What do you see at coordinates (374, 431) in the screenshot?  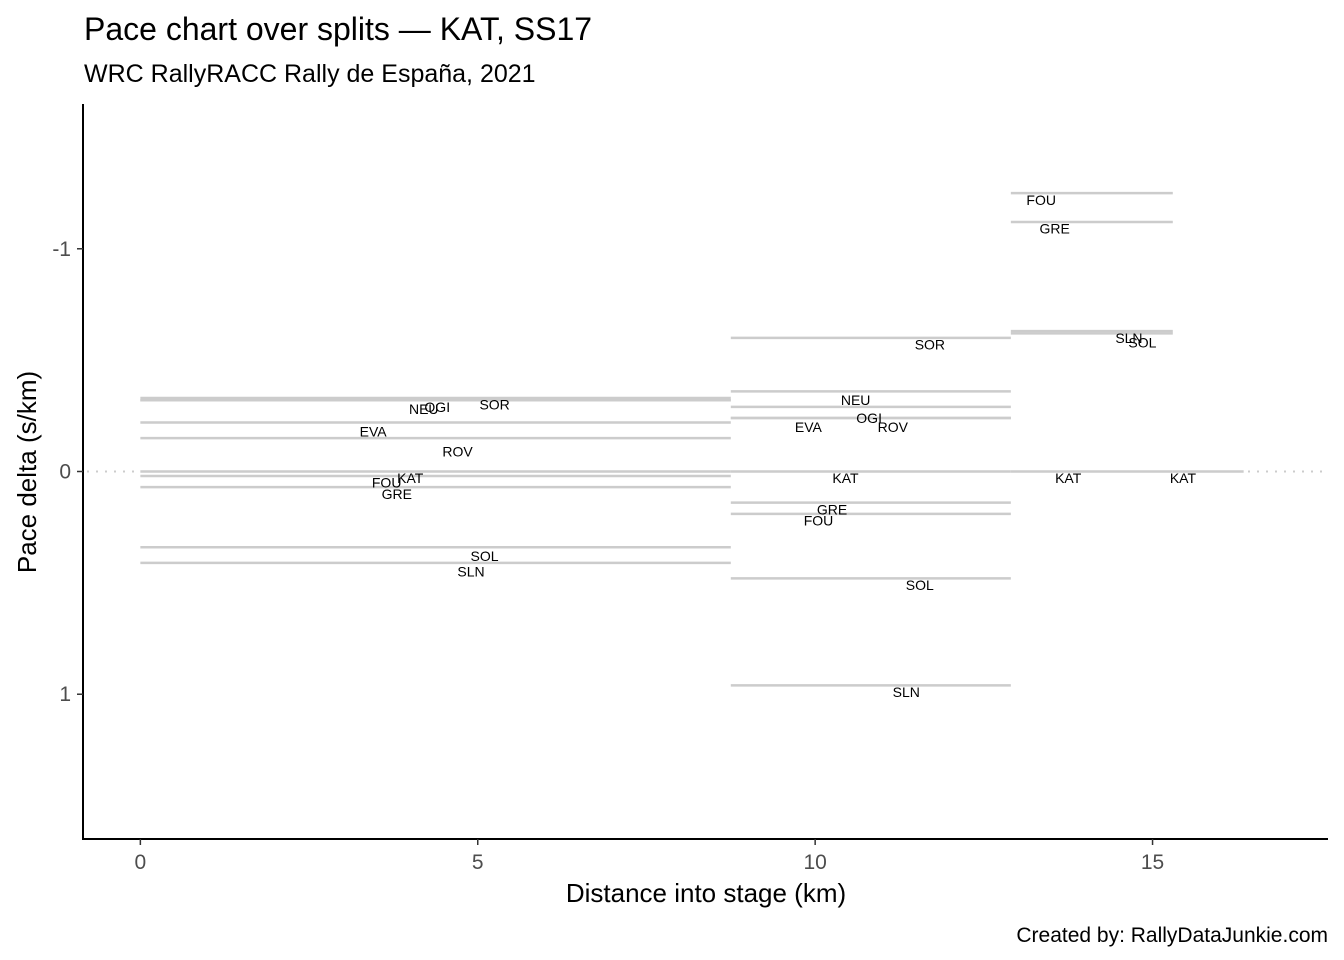 I see `driver-label-eva-3: EVA` at bounding box center [374, 431].